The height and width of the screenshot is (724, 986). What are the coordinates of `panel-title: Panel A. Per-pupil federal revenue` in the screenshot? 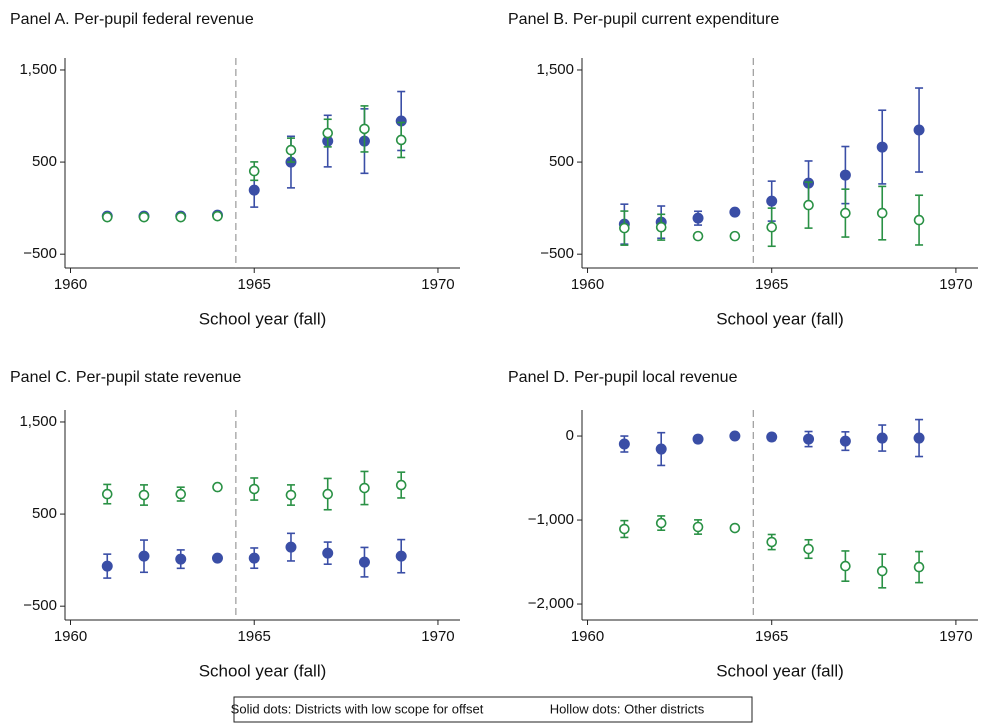 It's located at (132, 19).